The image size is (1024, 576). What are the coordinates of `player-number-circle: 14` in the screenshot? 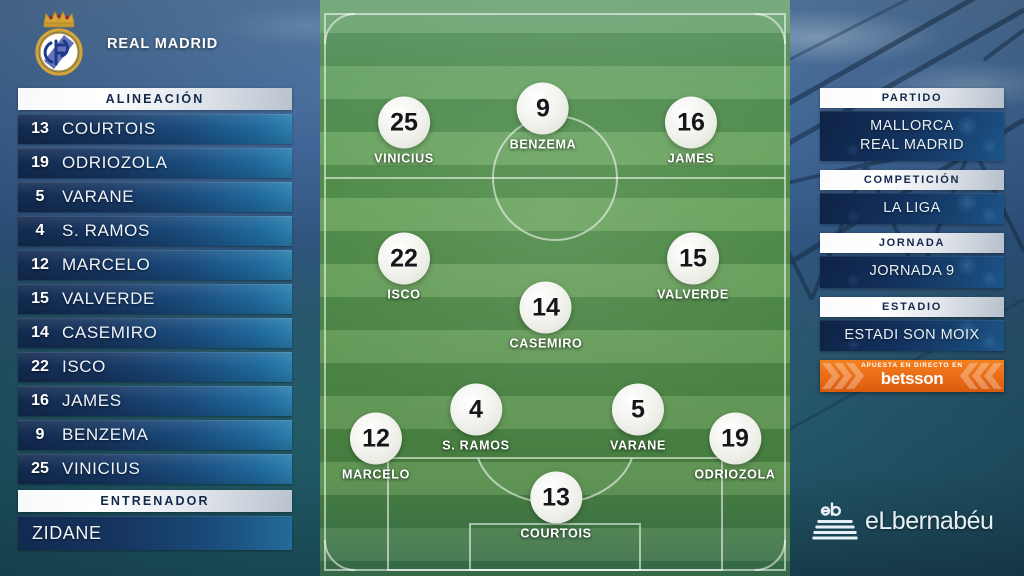 It's located at (546, 307).